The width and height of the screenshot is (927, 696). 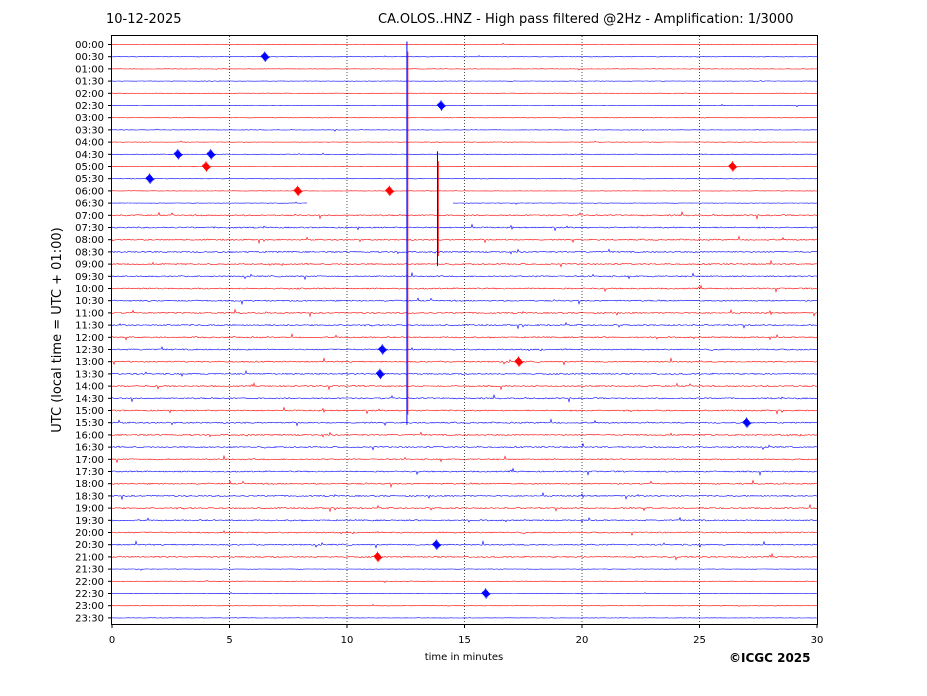 What do you see at coordinates (89, 570) in the screenshot?
I see `y-tick-label: 21:30` at bounding box center [89, 570].